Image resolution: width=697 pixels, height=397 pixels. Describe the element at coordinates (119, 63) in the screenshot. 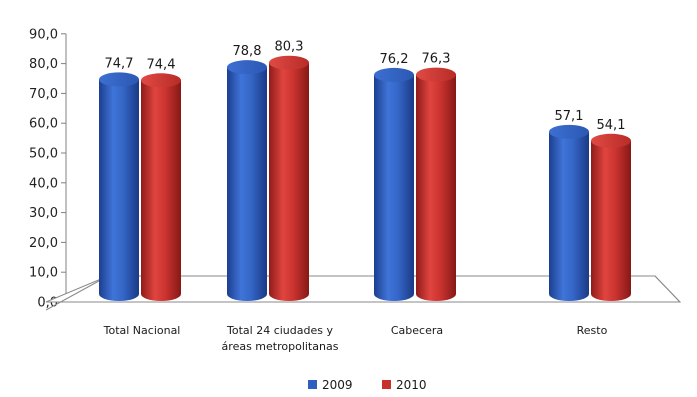

I see `data-label: 74,7` at that location.